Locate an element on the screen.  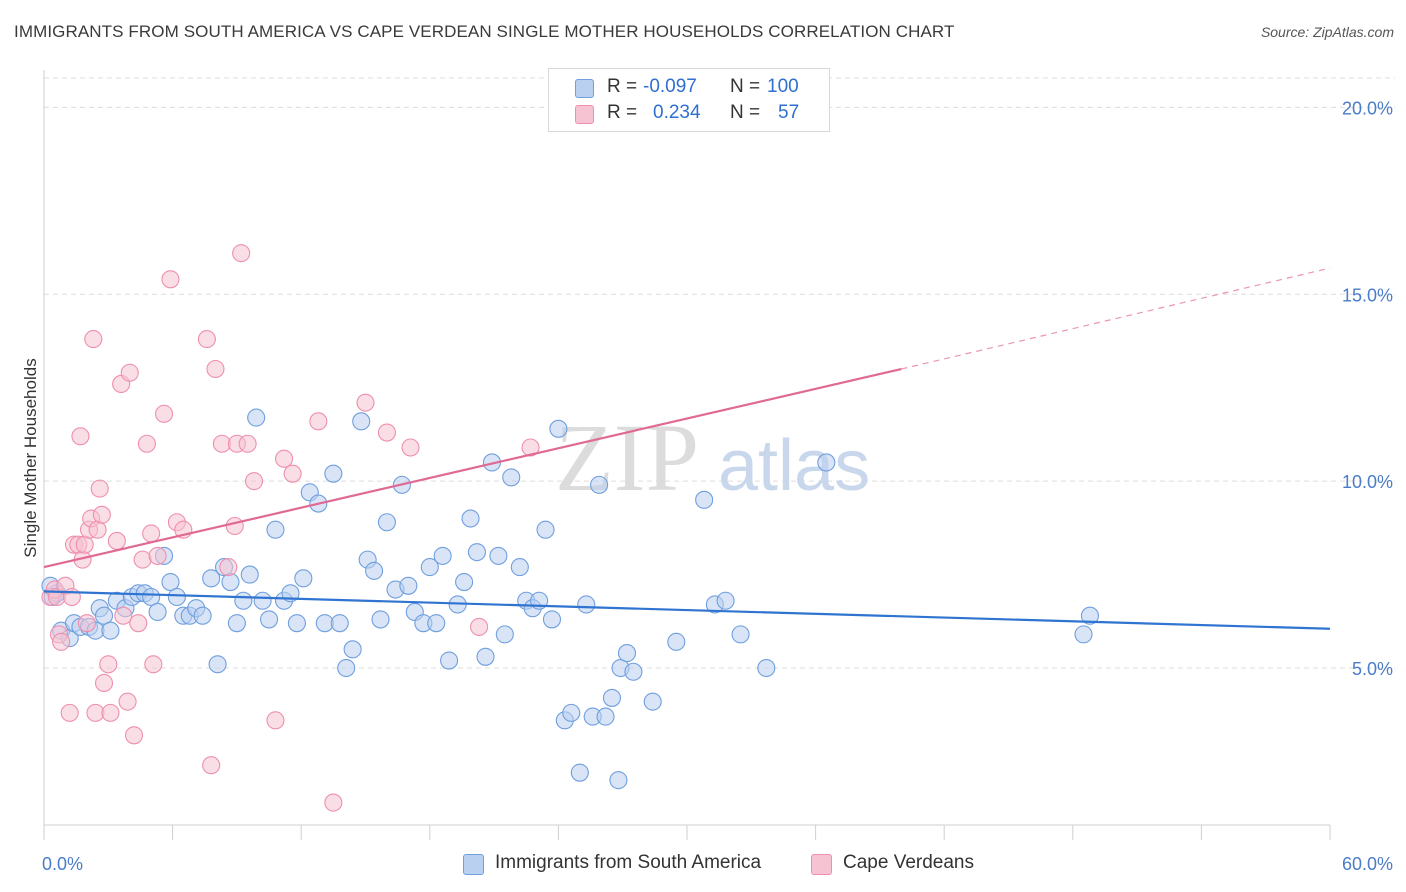
y-tick-label: 5.0% is located at coordinates (1372, 669).